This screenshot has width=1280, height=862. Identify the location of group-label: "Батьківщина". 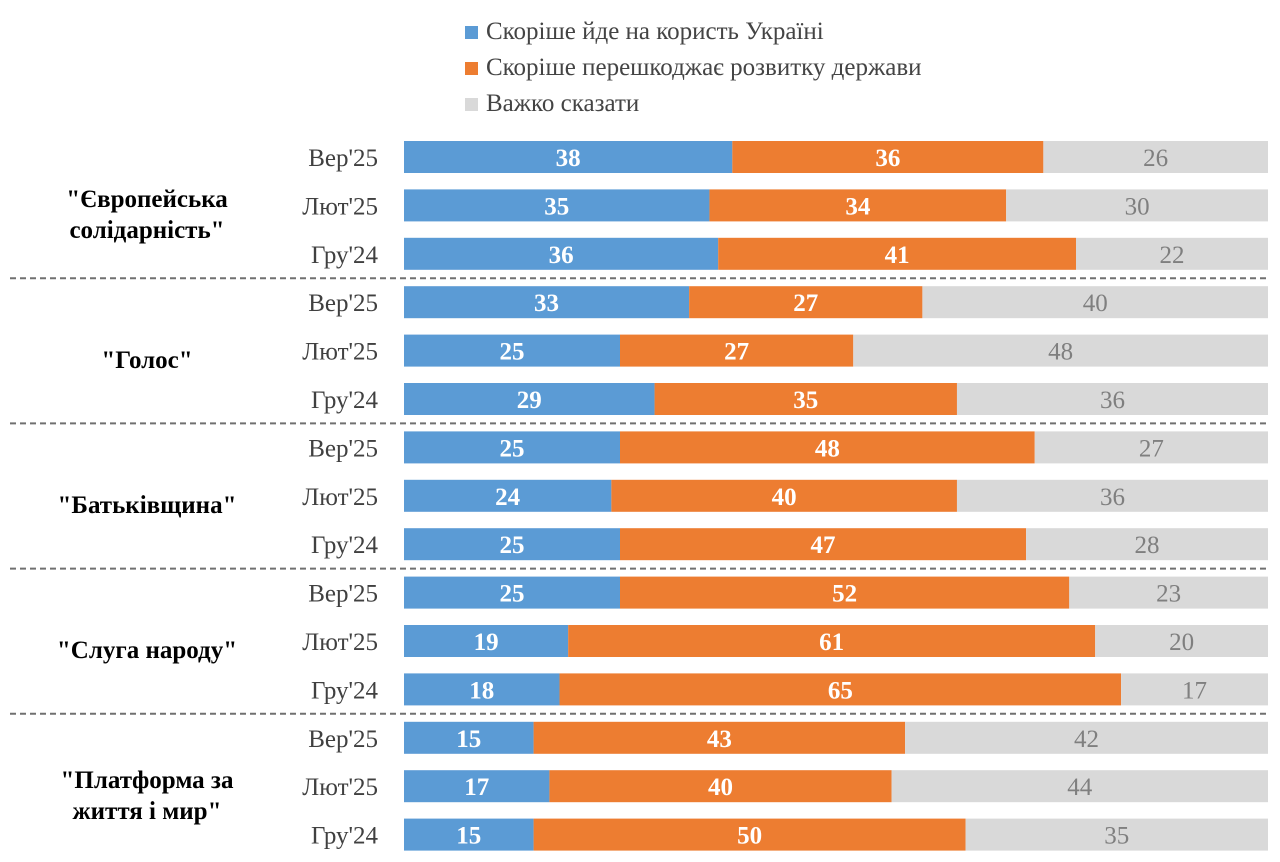
(147, 505).